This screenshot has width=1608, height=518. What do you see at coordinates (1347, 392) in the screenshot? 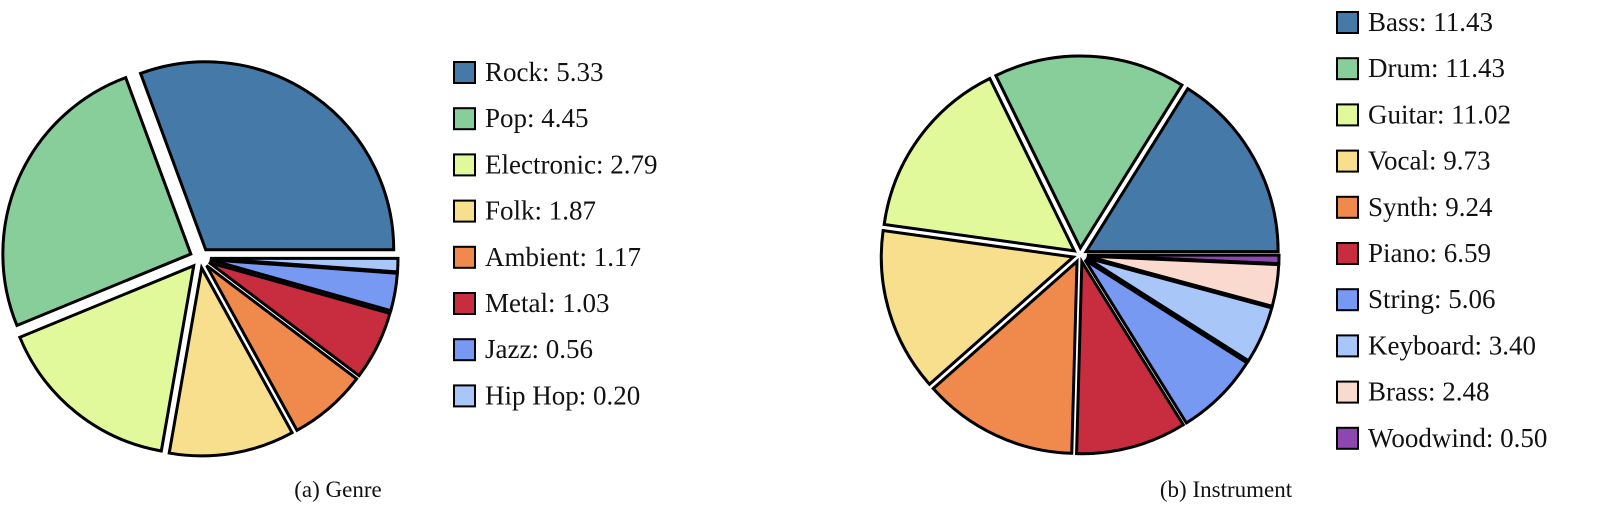
I see `instrument-legend-swatch-brass` at bounding box center [1347, 392].